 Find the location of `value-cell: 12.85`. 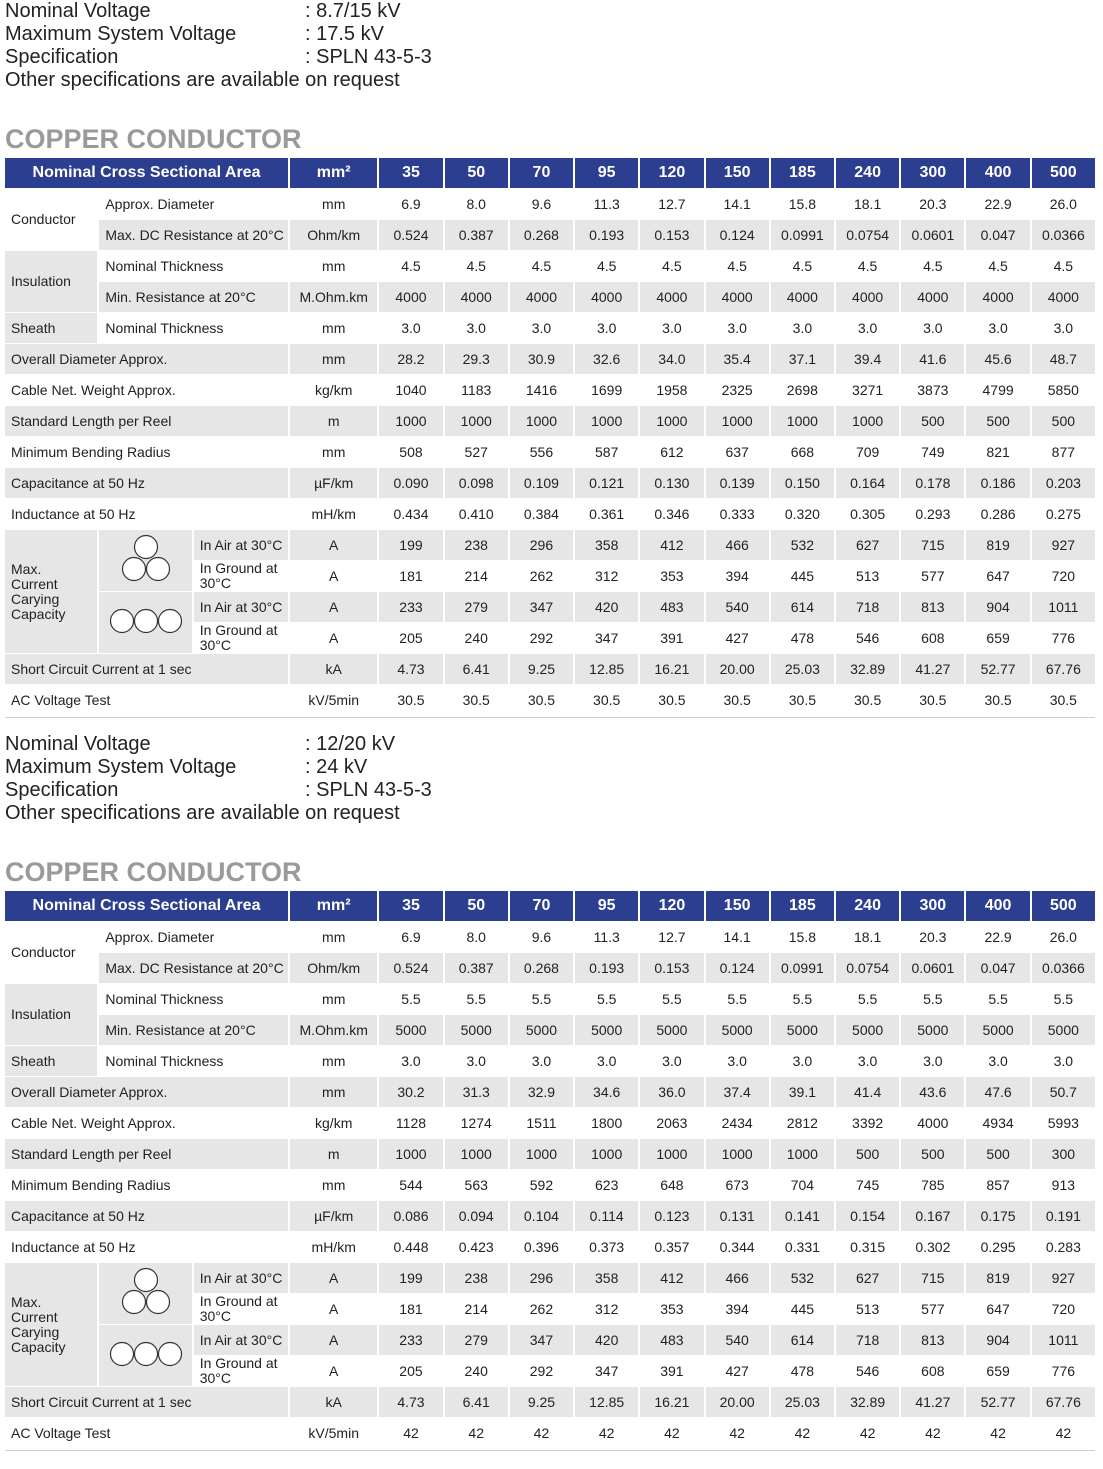

value-cell: 12.85 is located at coordinates (607, 1402).